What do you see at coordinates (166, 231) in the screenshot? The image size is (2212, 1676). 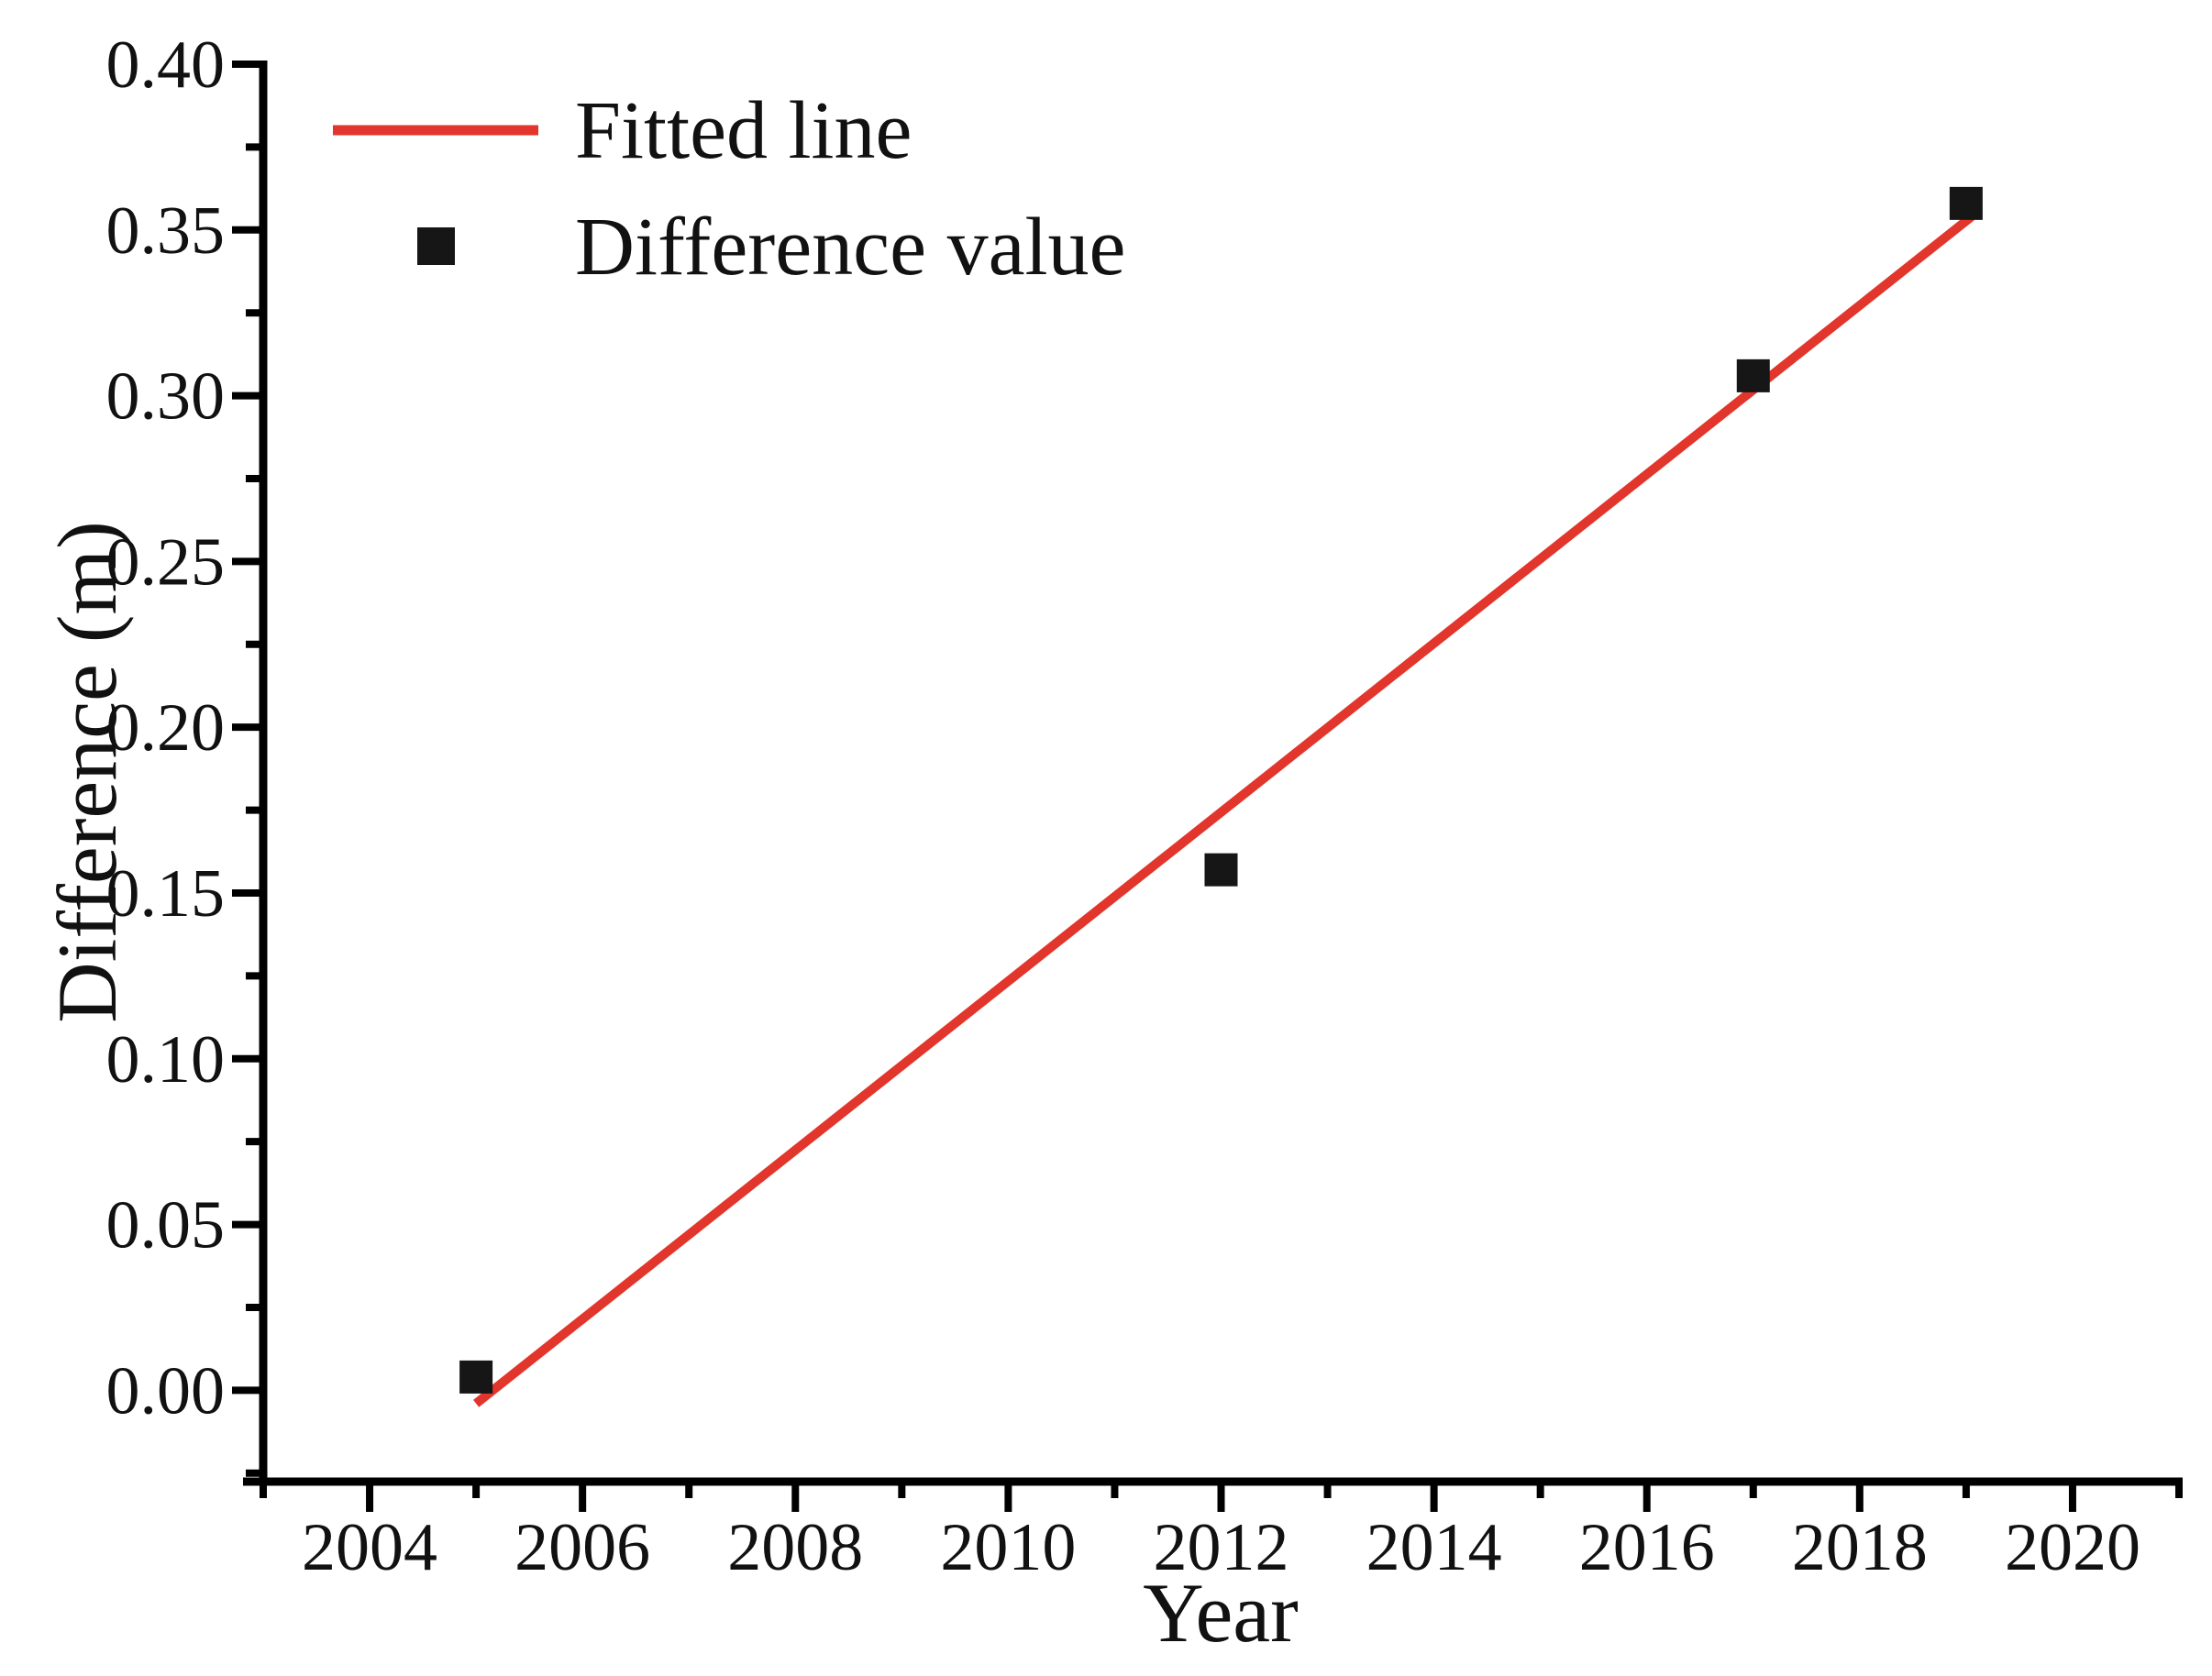 I see `y-tick-label: 0.35` at bounding box center [166, 231].